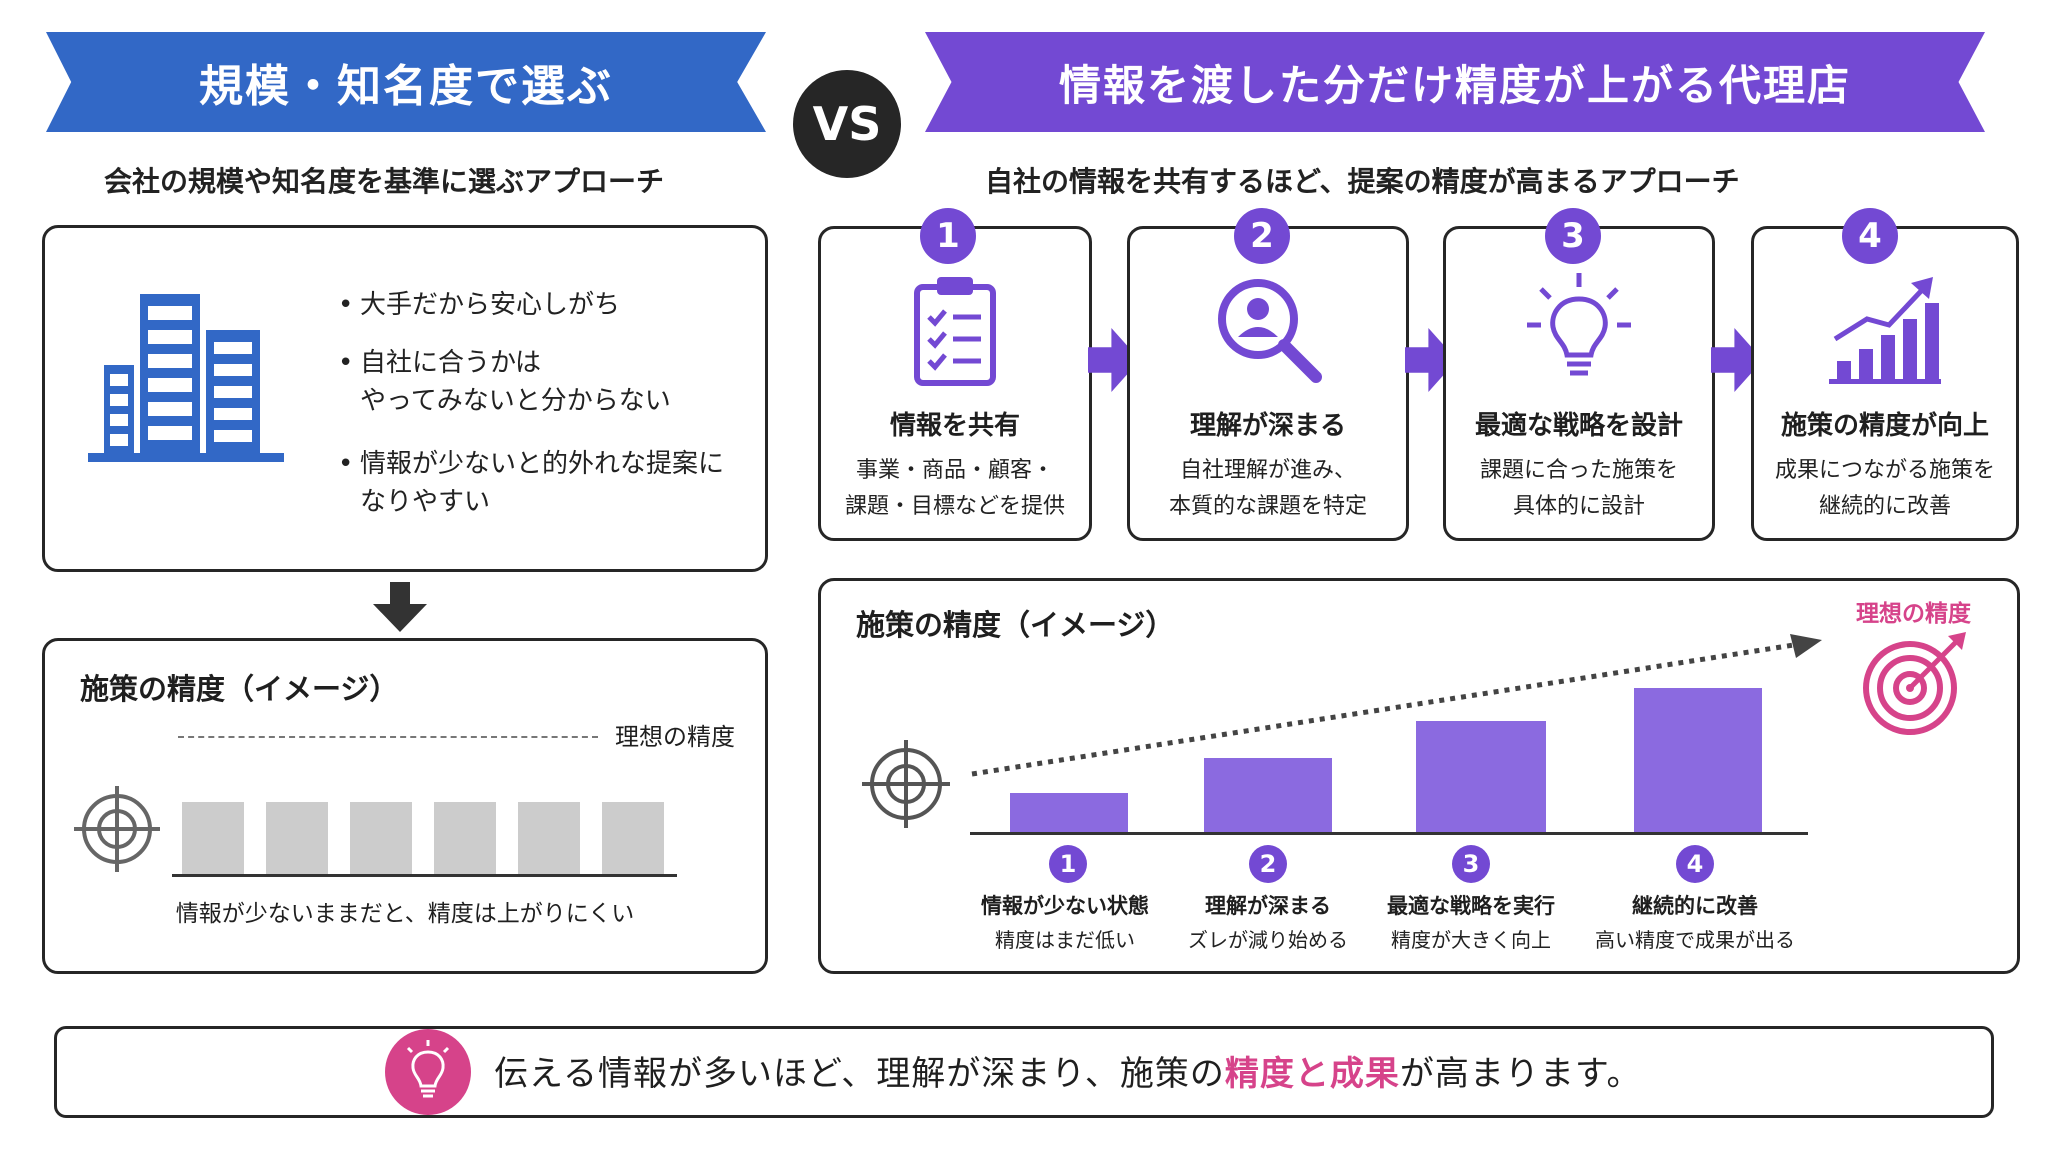 The height and width of the screenshot is (1152, 2048). Describe the element at coordinates (1884, 426) in the screenshot. I see `step-4-title: 施策の精度が向上` at that location.